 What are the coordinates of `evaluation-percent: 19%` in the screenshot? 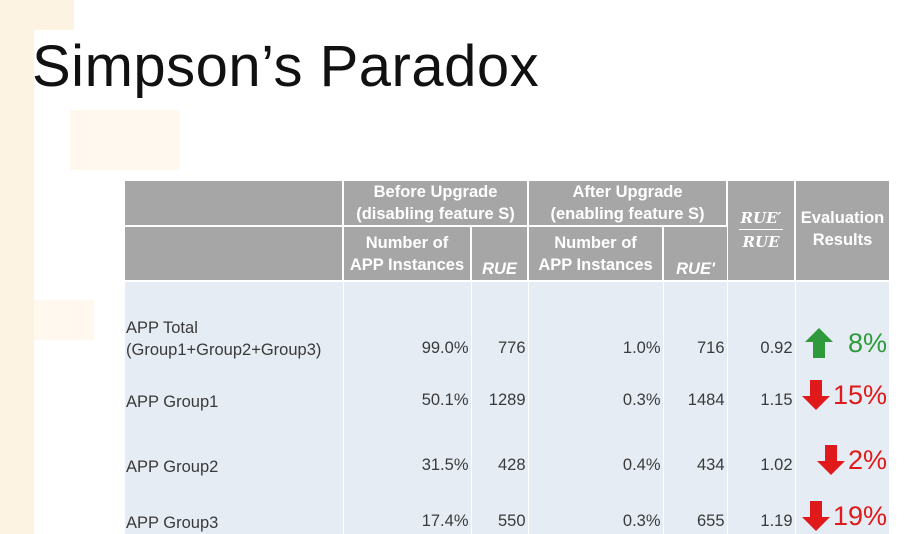 It's located at (860, 515).